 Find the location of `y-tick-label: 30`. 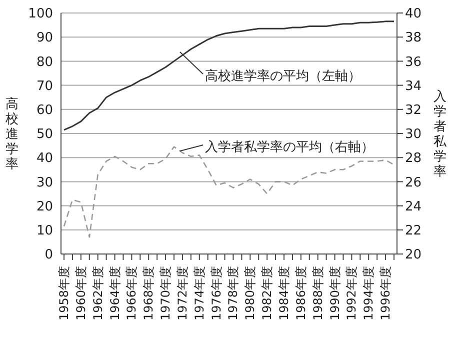

y-tick-label: 30 is located at coordinates (44, 182).